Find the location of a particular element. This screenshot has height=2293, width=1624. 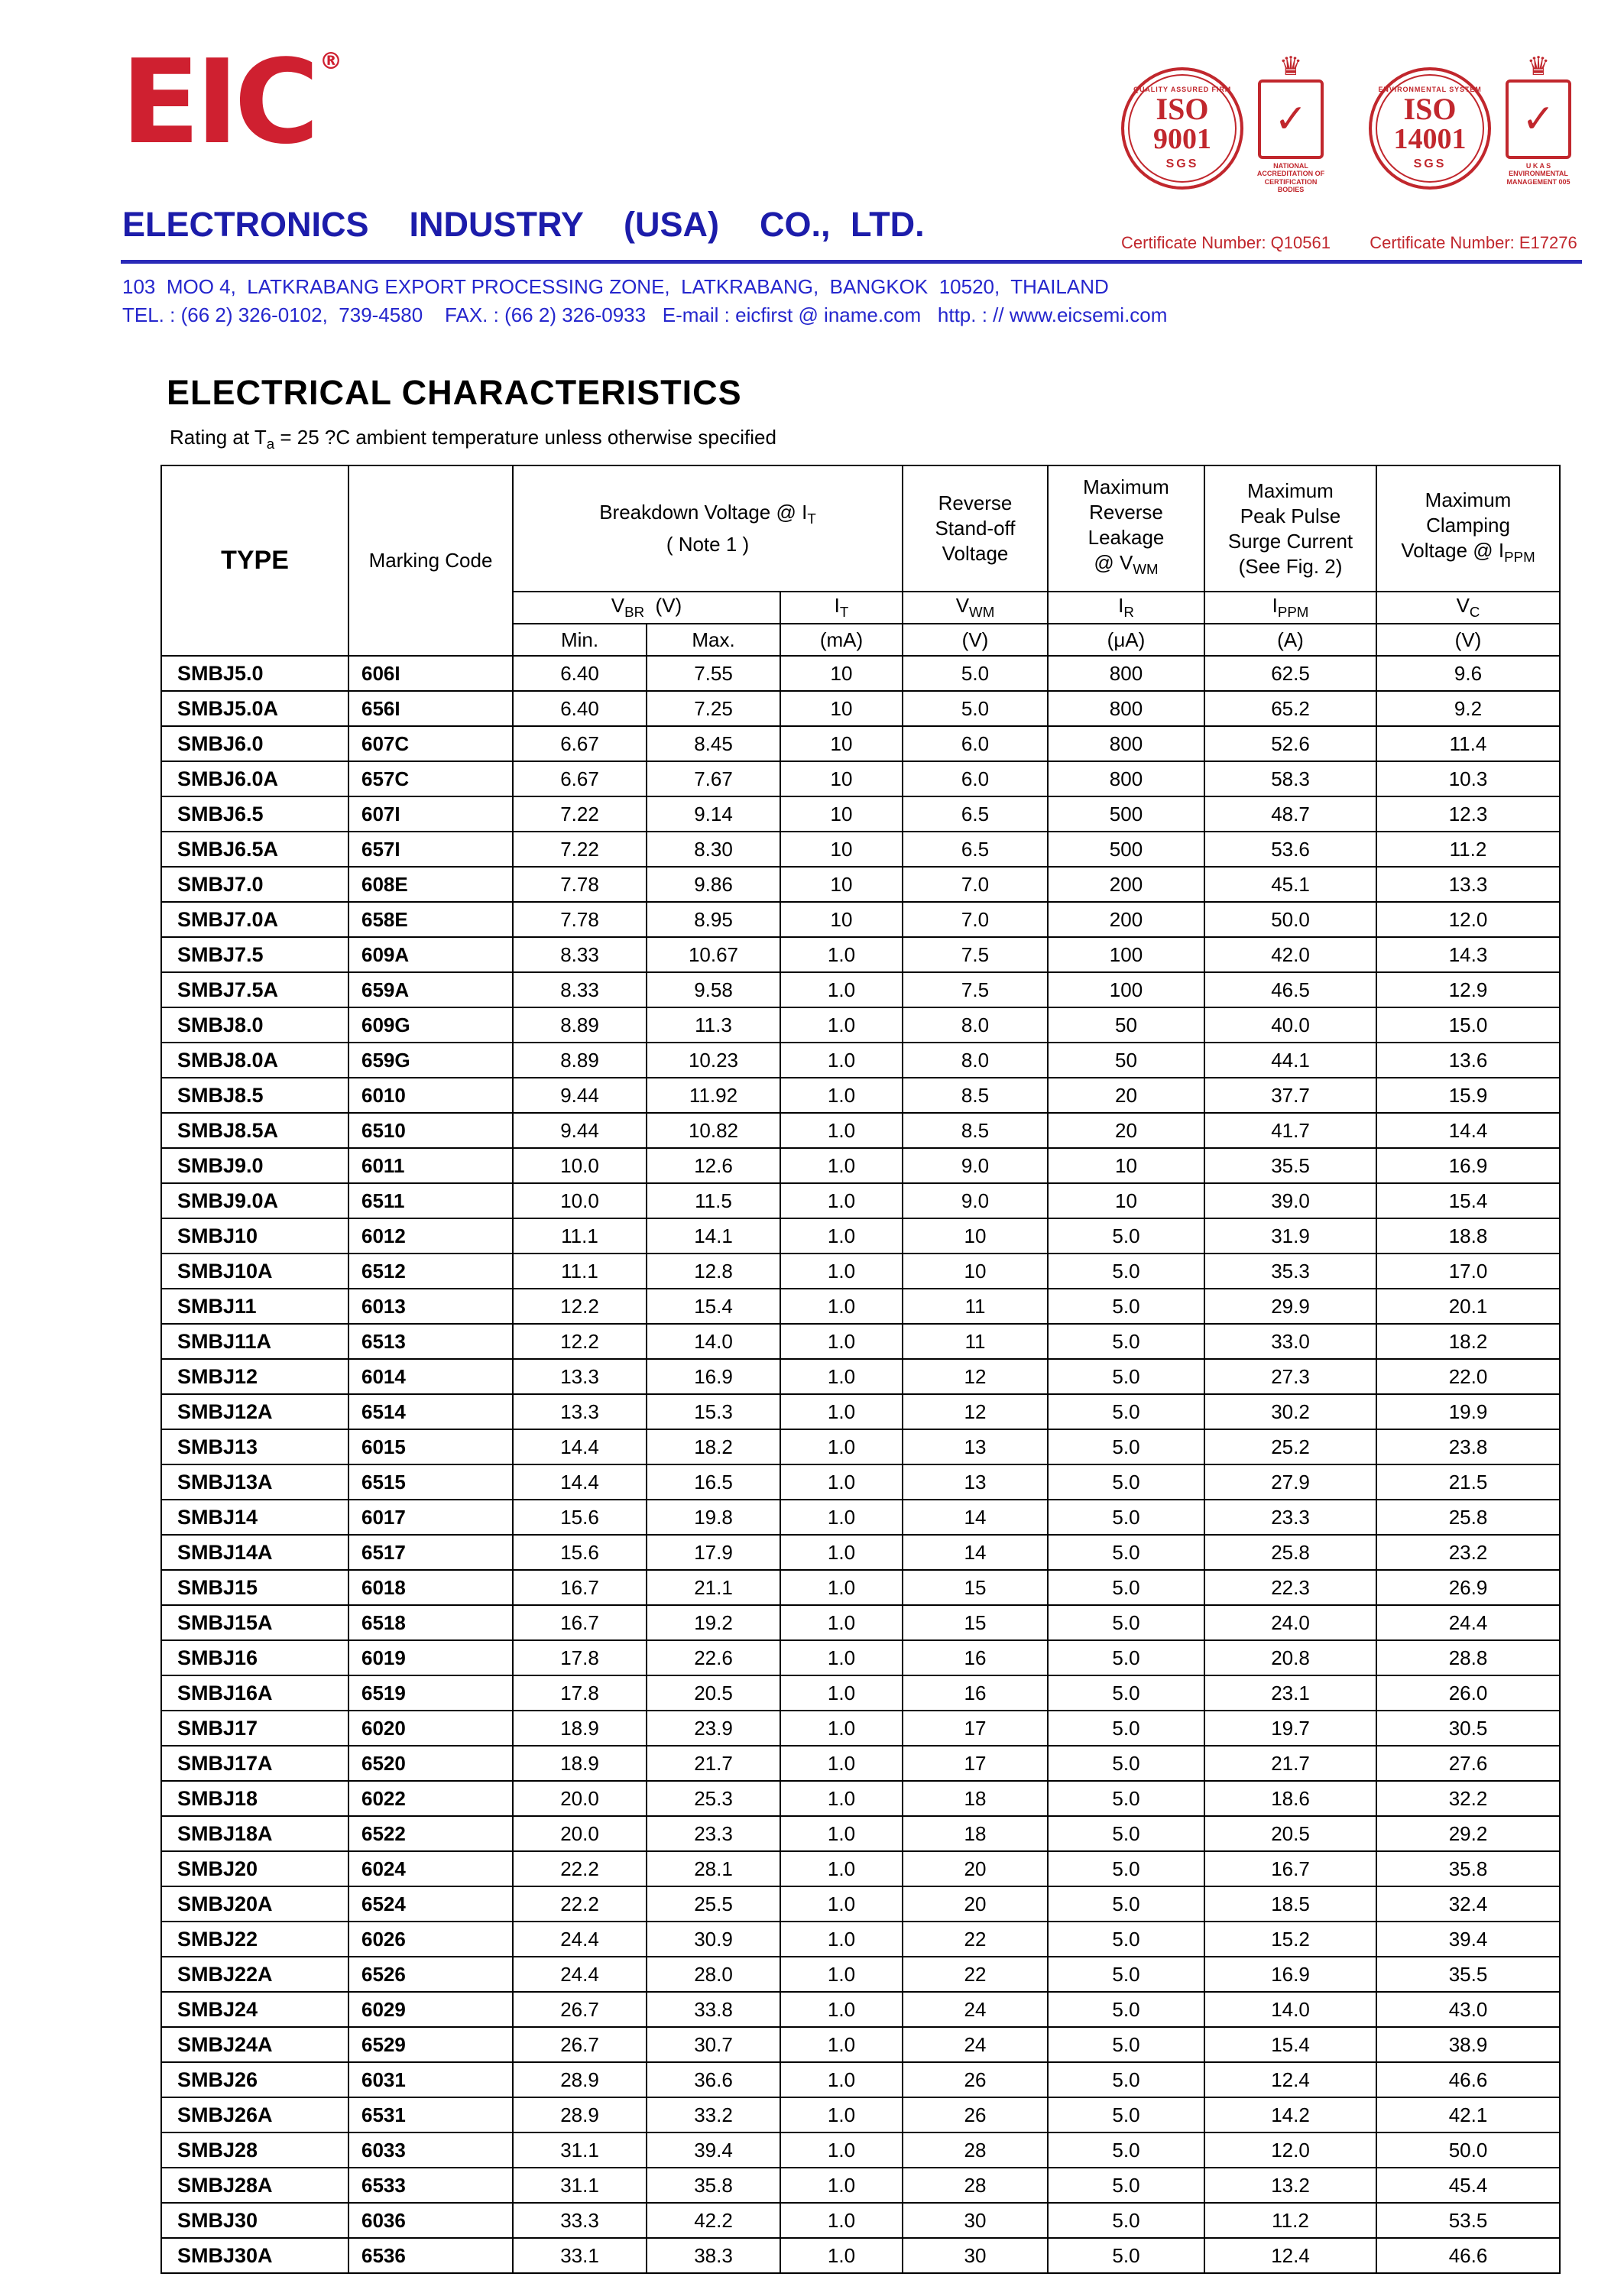

cell-type: SMBJ7.0A is located at coordinates (254, 919).